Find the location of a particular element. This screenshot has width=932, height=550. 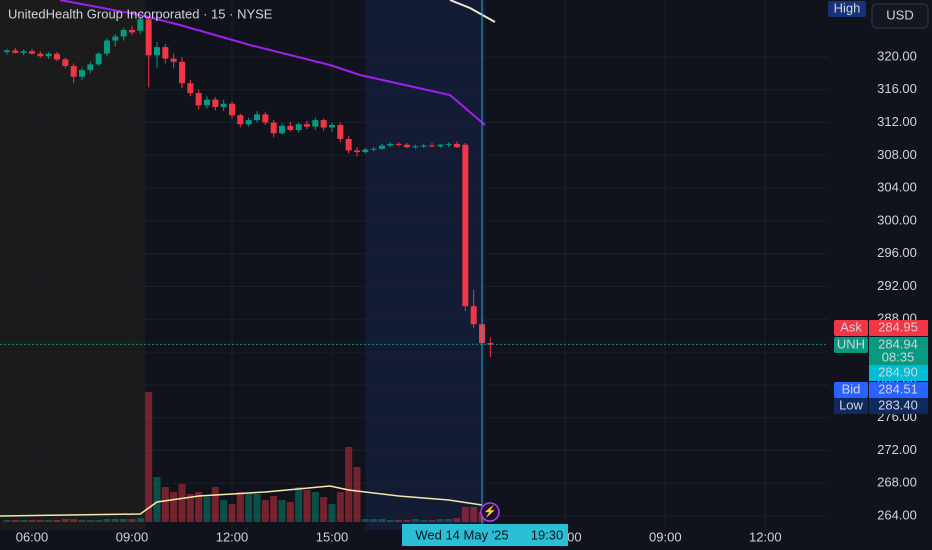

y-tick-label: 296.00 is located at coordinates (897, 252).